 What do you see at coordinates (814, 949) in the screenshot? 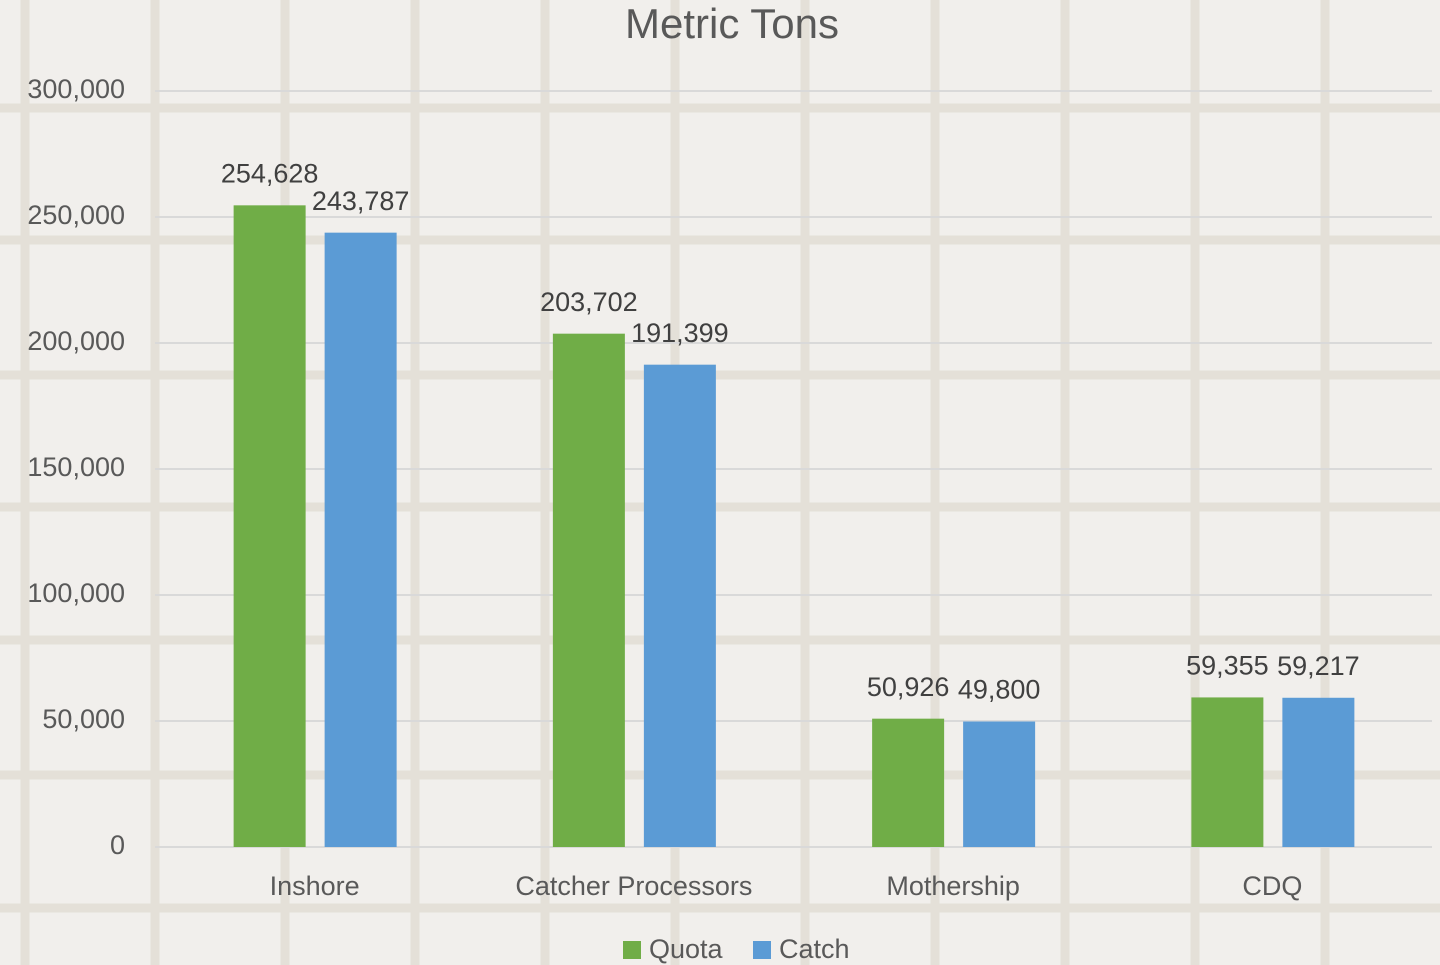
I see `legend-label: Catch` at bounding box center [814, 949].